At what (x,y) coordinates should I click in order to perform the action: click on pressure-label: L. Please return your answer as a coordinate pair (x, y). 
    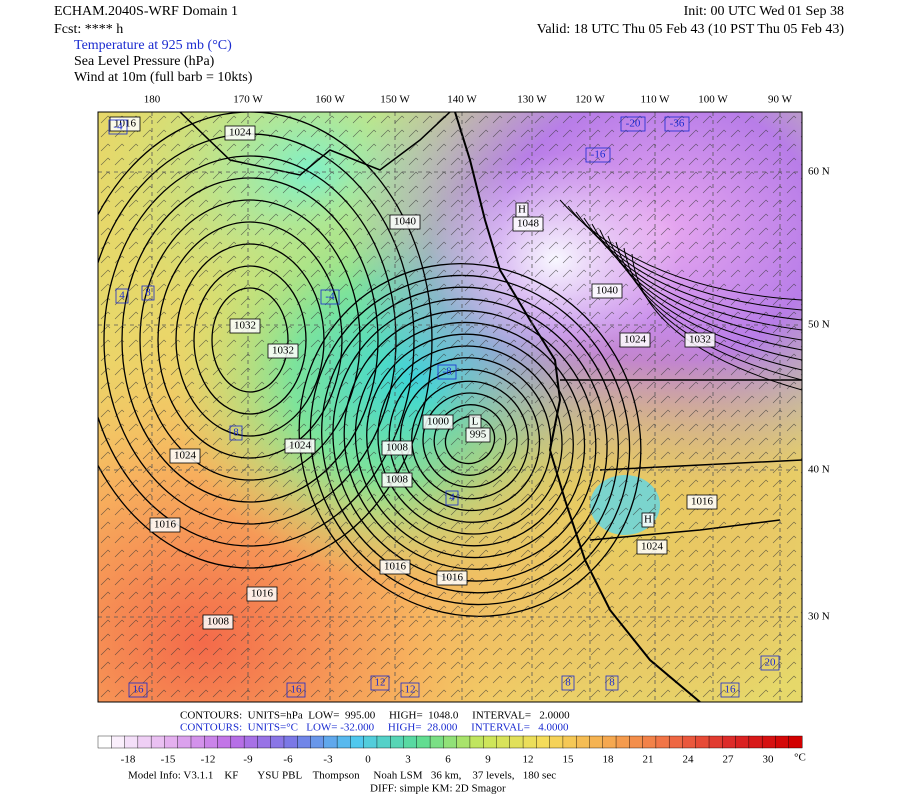
    Looking at the image, I should click on (475, 422).